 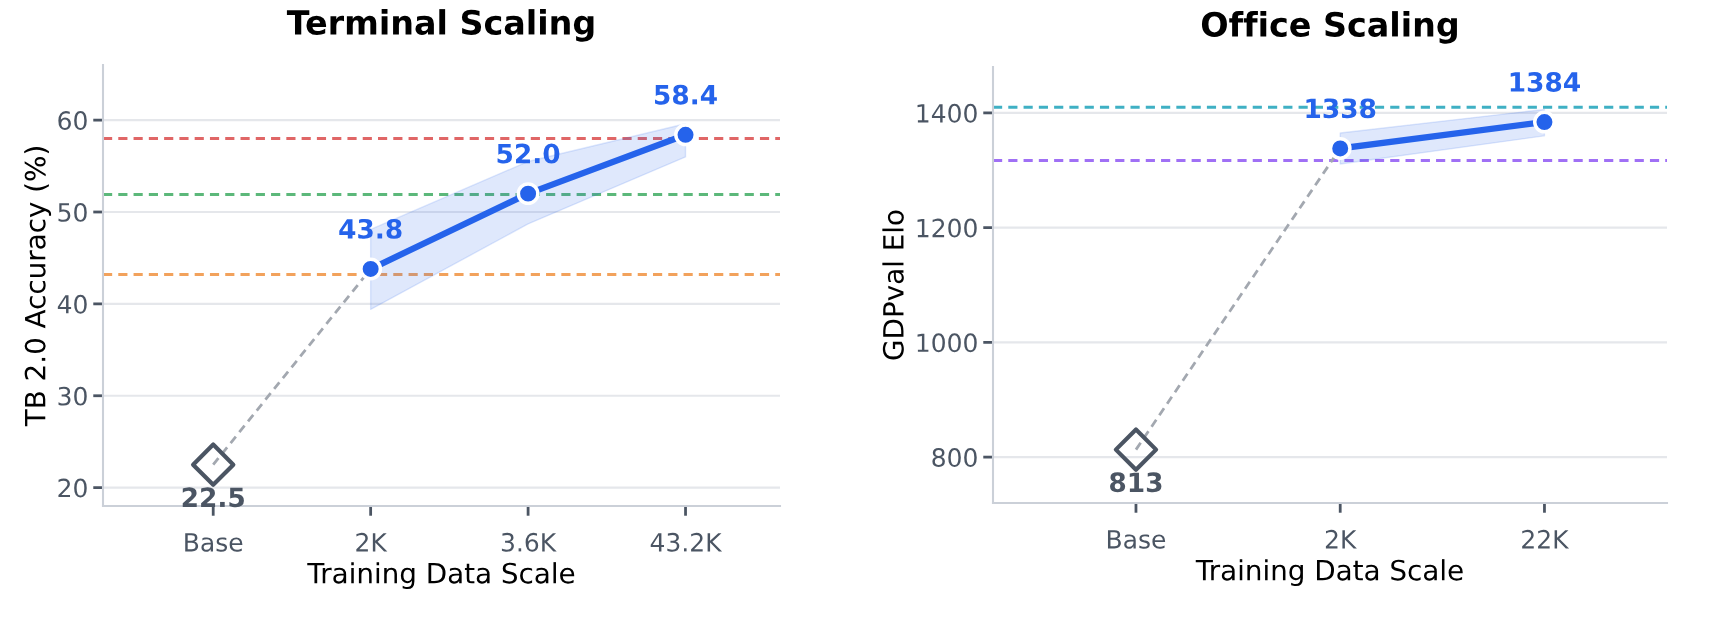 What do you see at coordinates (1545, 82) in the screenshot?
I see `data-label: 1384` at bounding box center [1545, 82].